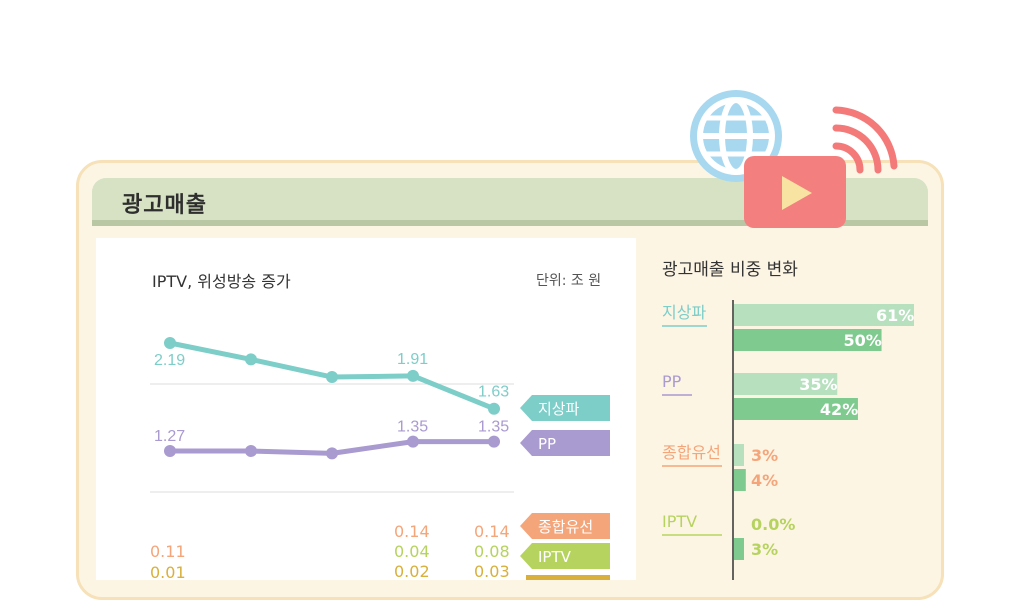 The height and width of the screenshot is (600, 1021). What do you see at coordinates (691, 452) in the screenshot?
I see `category-label: 종합유선` at bounding box center [691, 452].